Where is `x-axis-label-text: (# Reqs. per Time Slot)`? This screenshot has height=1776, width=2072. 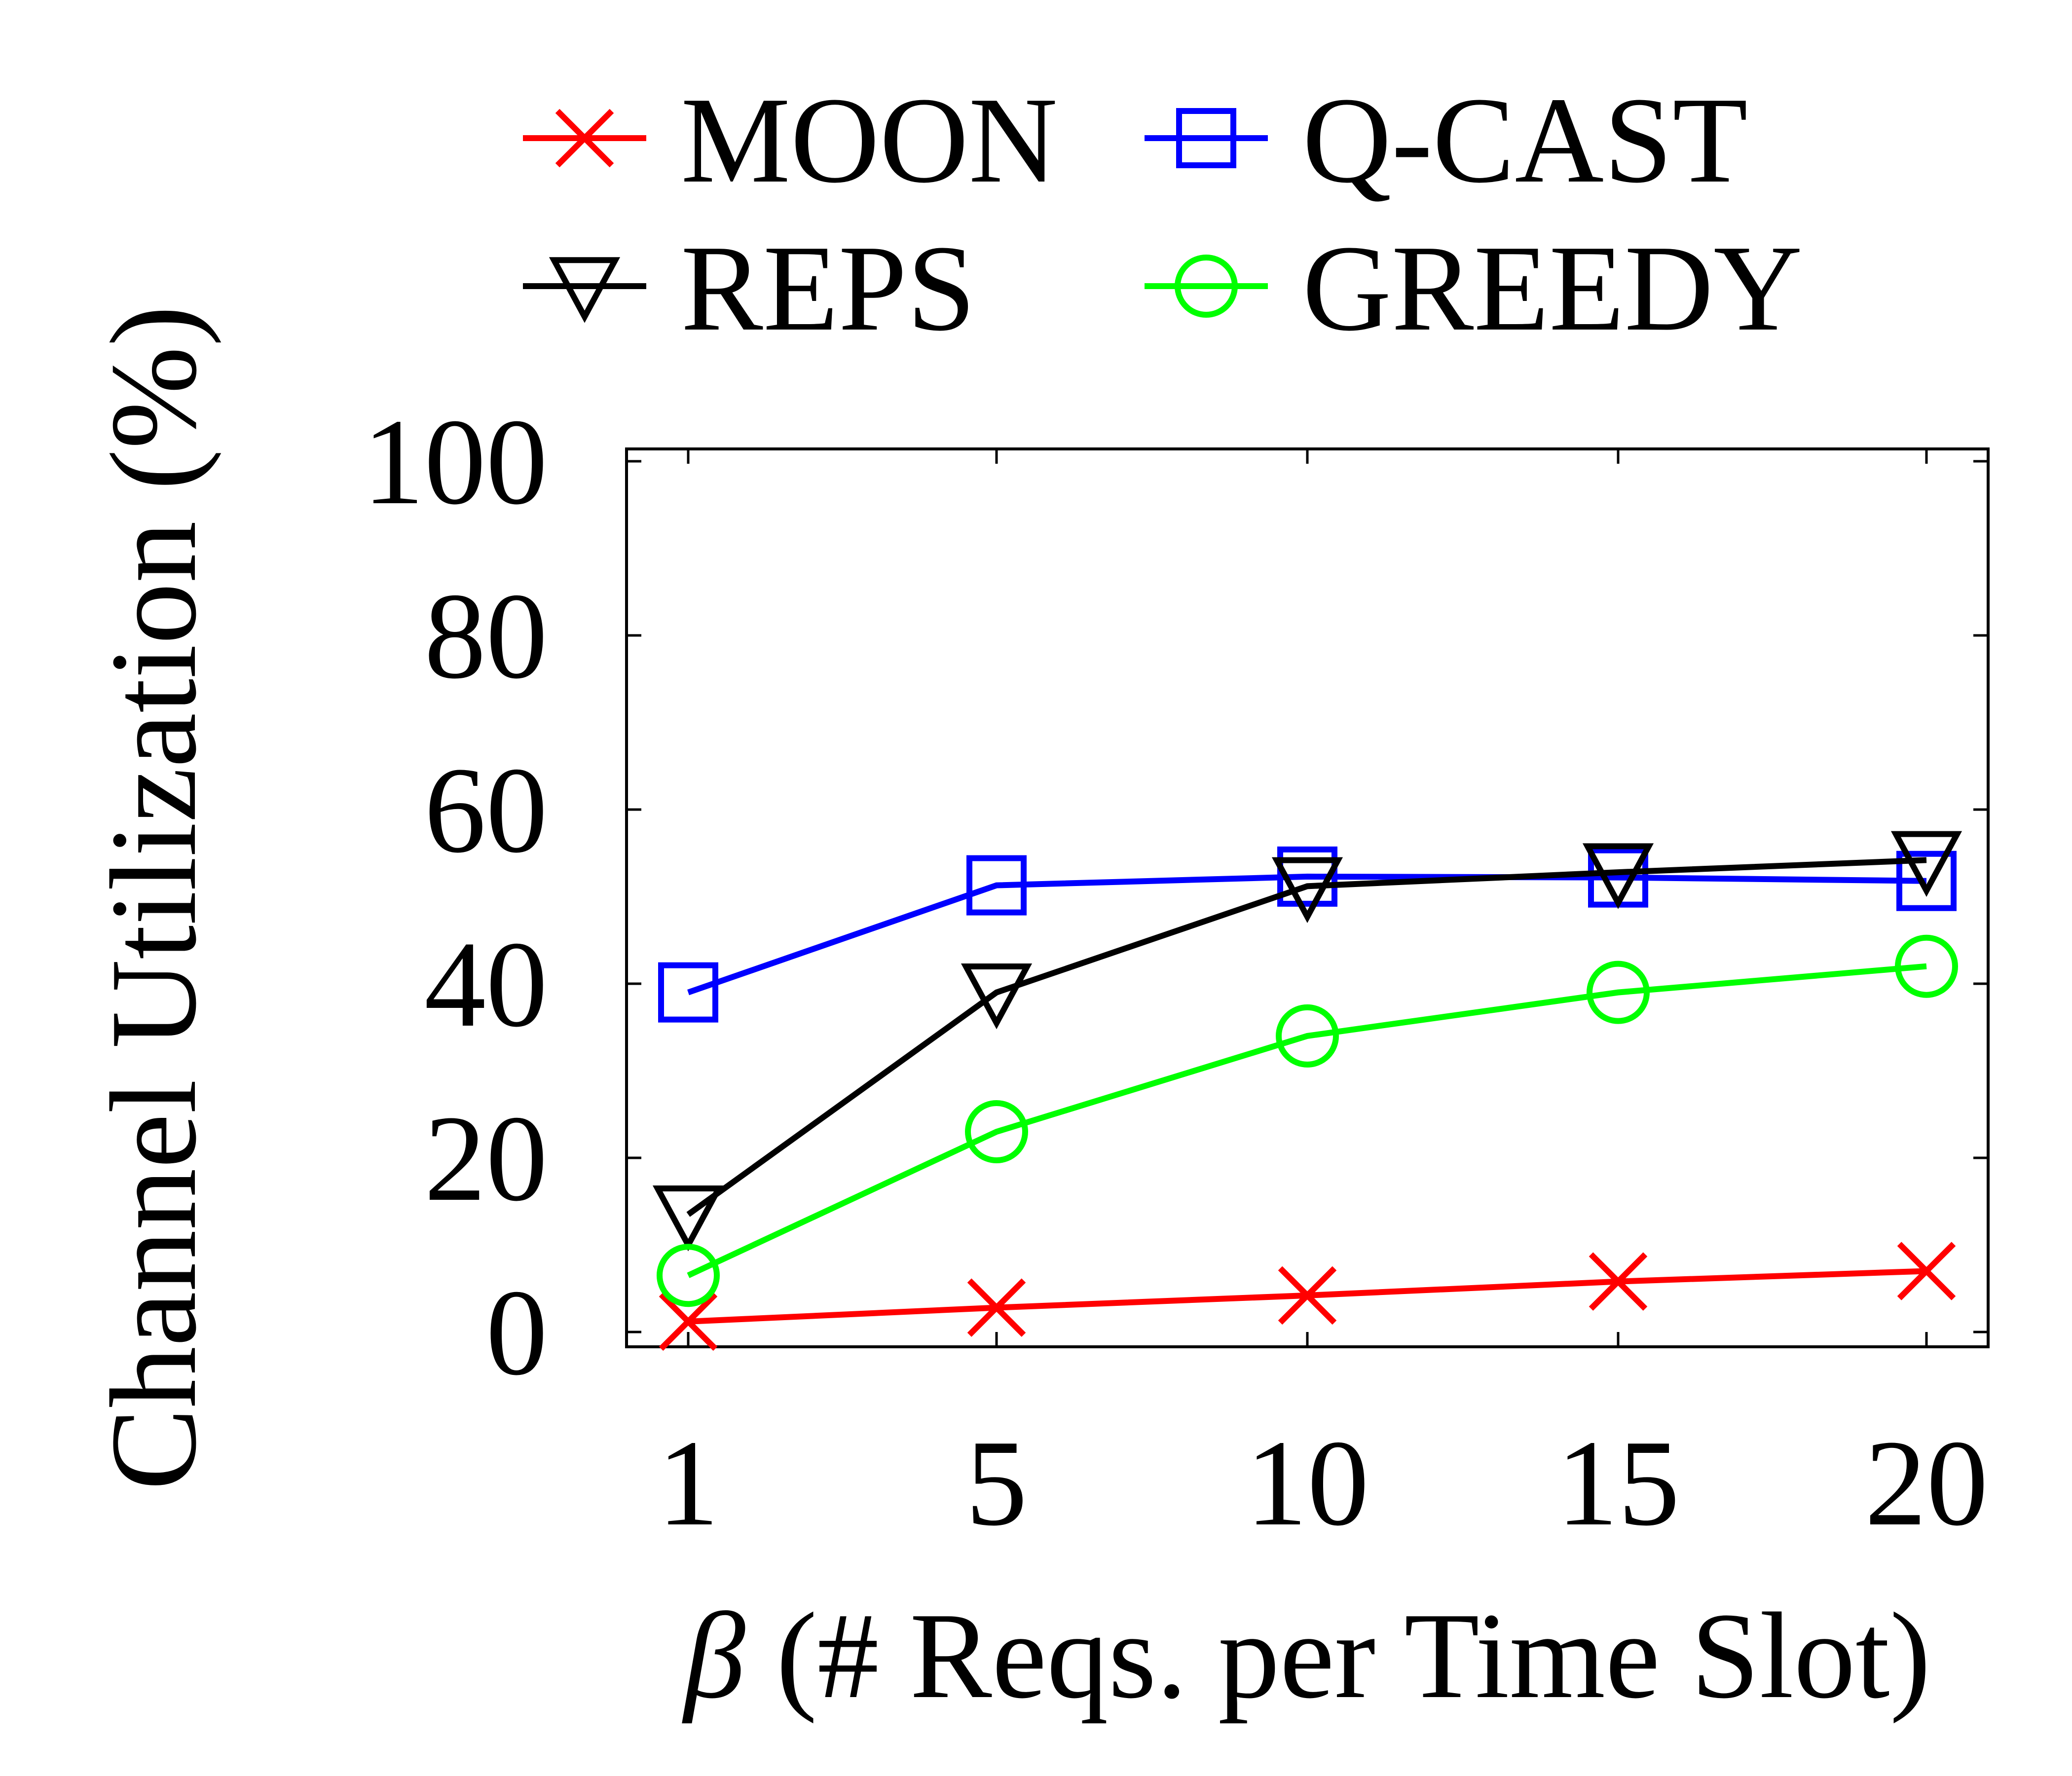 x-axis-label-text: (# Reqs. per Time Slot) is located at coordinates (1338, 1656).